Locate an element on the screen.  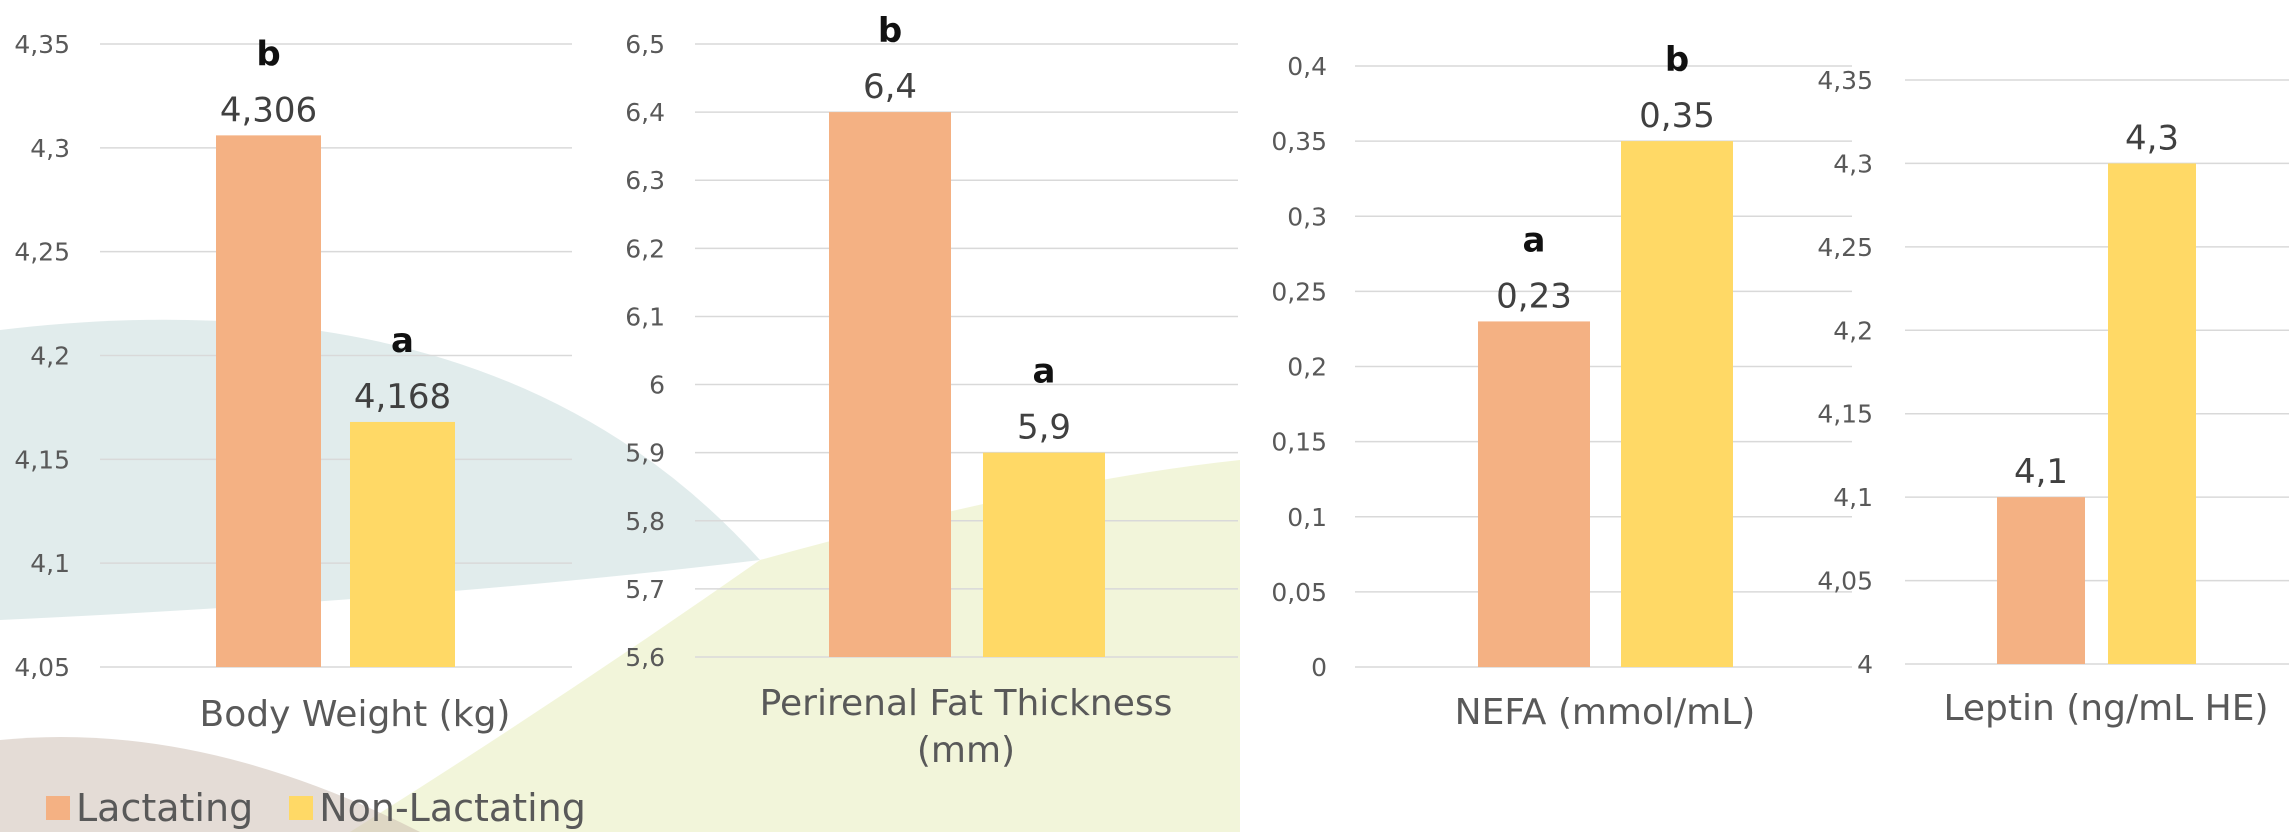
legend-item-non-lactating: Non-Lactating is located at coordinates (437, 808).